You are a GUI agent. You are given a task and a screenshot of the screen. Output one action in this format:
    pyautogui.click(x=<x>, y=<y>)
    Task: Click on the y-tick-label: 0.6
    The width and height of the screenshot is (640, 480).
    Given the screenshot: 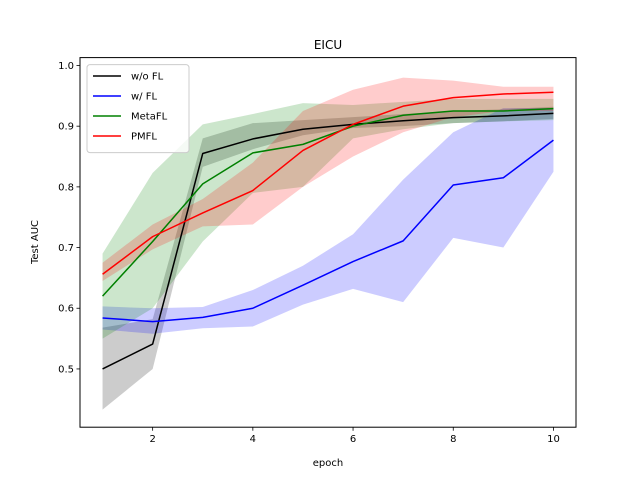 What is the action you would take?
    pyautogui.click(x=66, y=309)
    